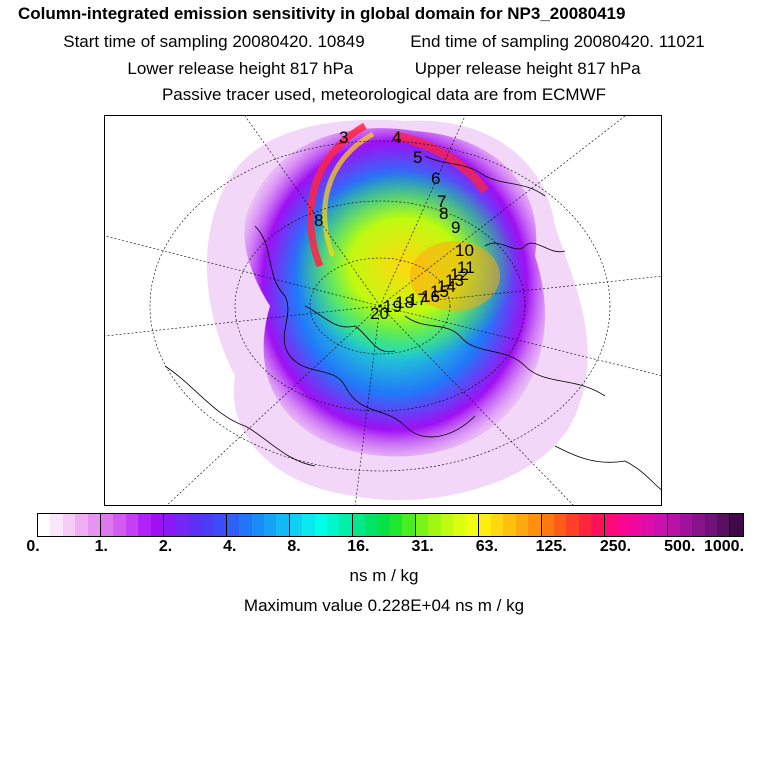  Describe the element at coordinates (459, 274) in the screenshot. I see `trajectory-label: 12` at that location.